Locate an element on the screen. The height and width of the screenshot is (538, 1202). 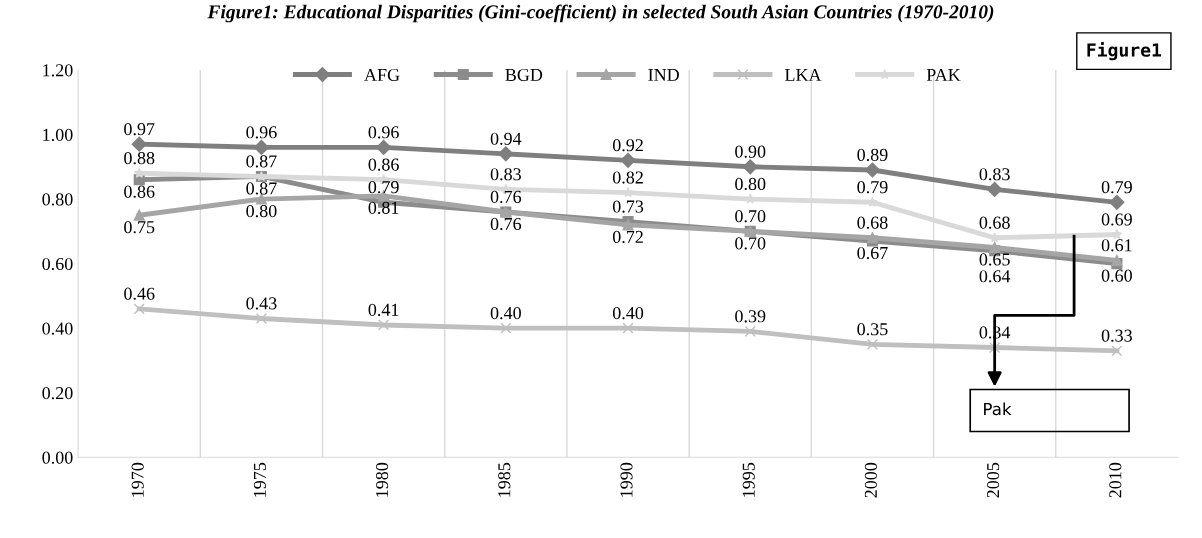
data-label: 0.89 is located at coordinates (872, 155).